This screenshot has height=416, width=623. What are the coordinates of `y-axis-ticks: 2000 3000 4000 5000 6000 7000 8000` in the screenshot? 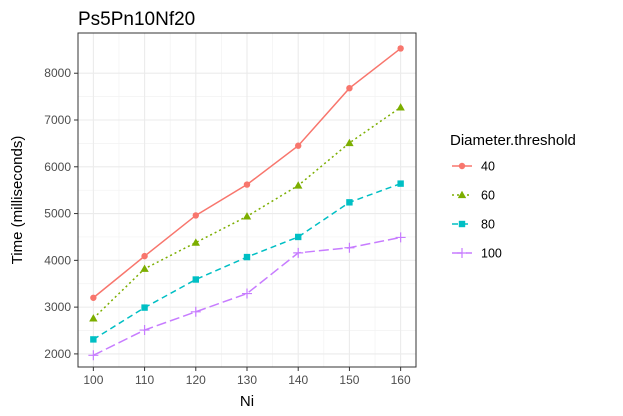 It's located at (61, 213).